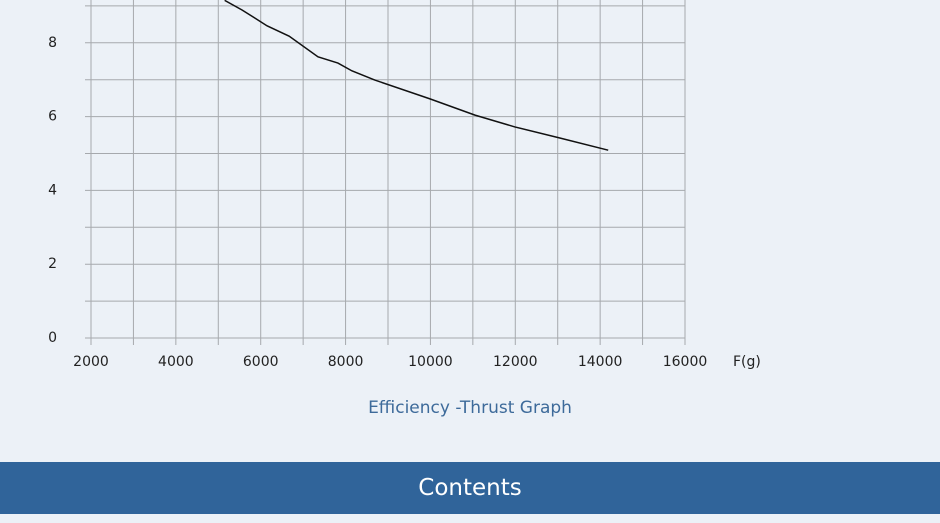  What do you see at coordinates (261, 362) in the screenshot?
I see `x-tick-label: 6000` at bounding box center [261, 362].